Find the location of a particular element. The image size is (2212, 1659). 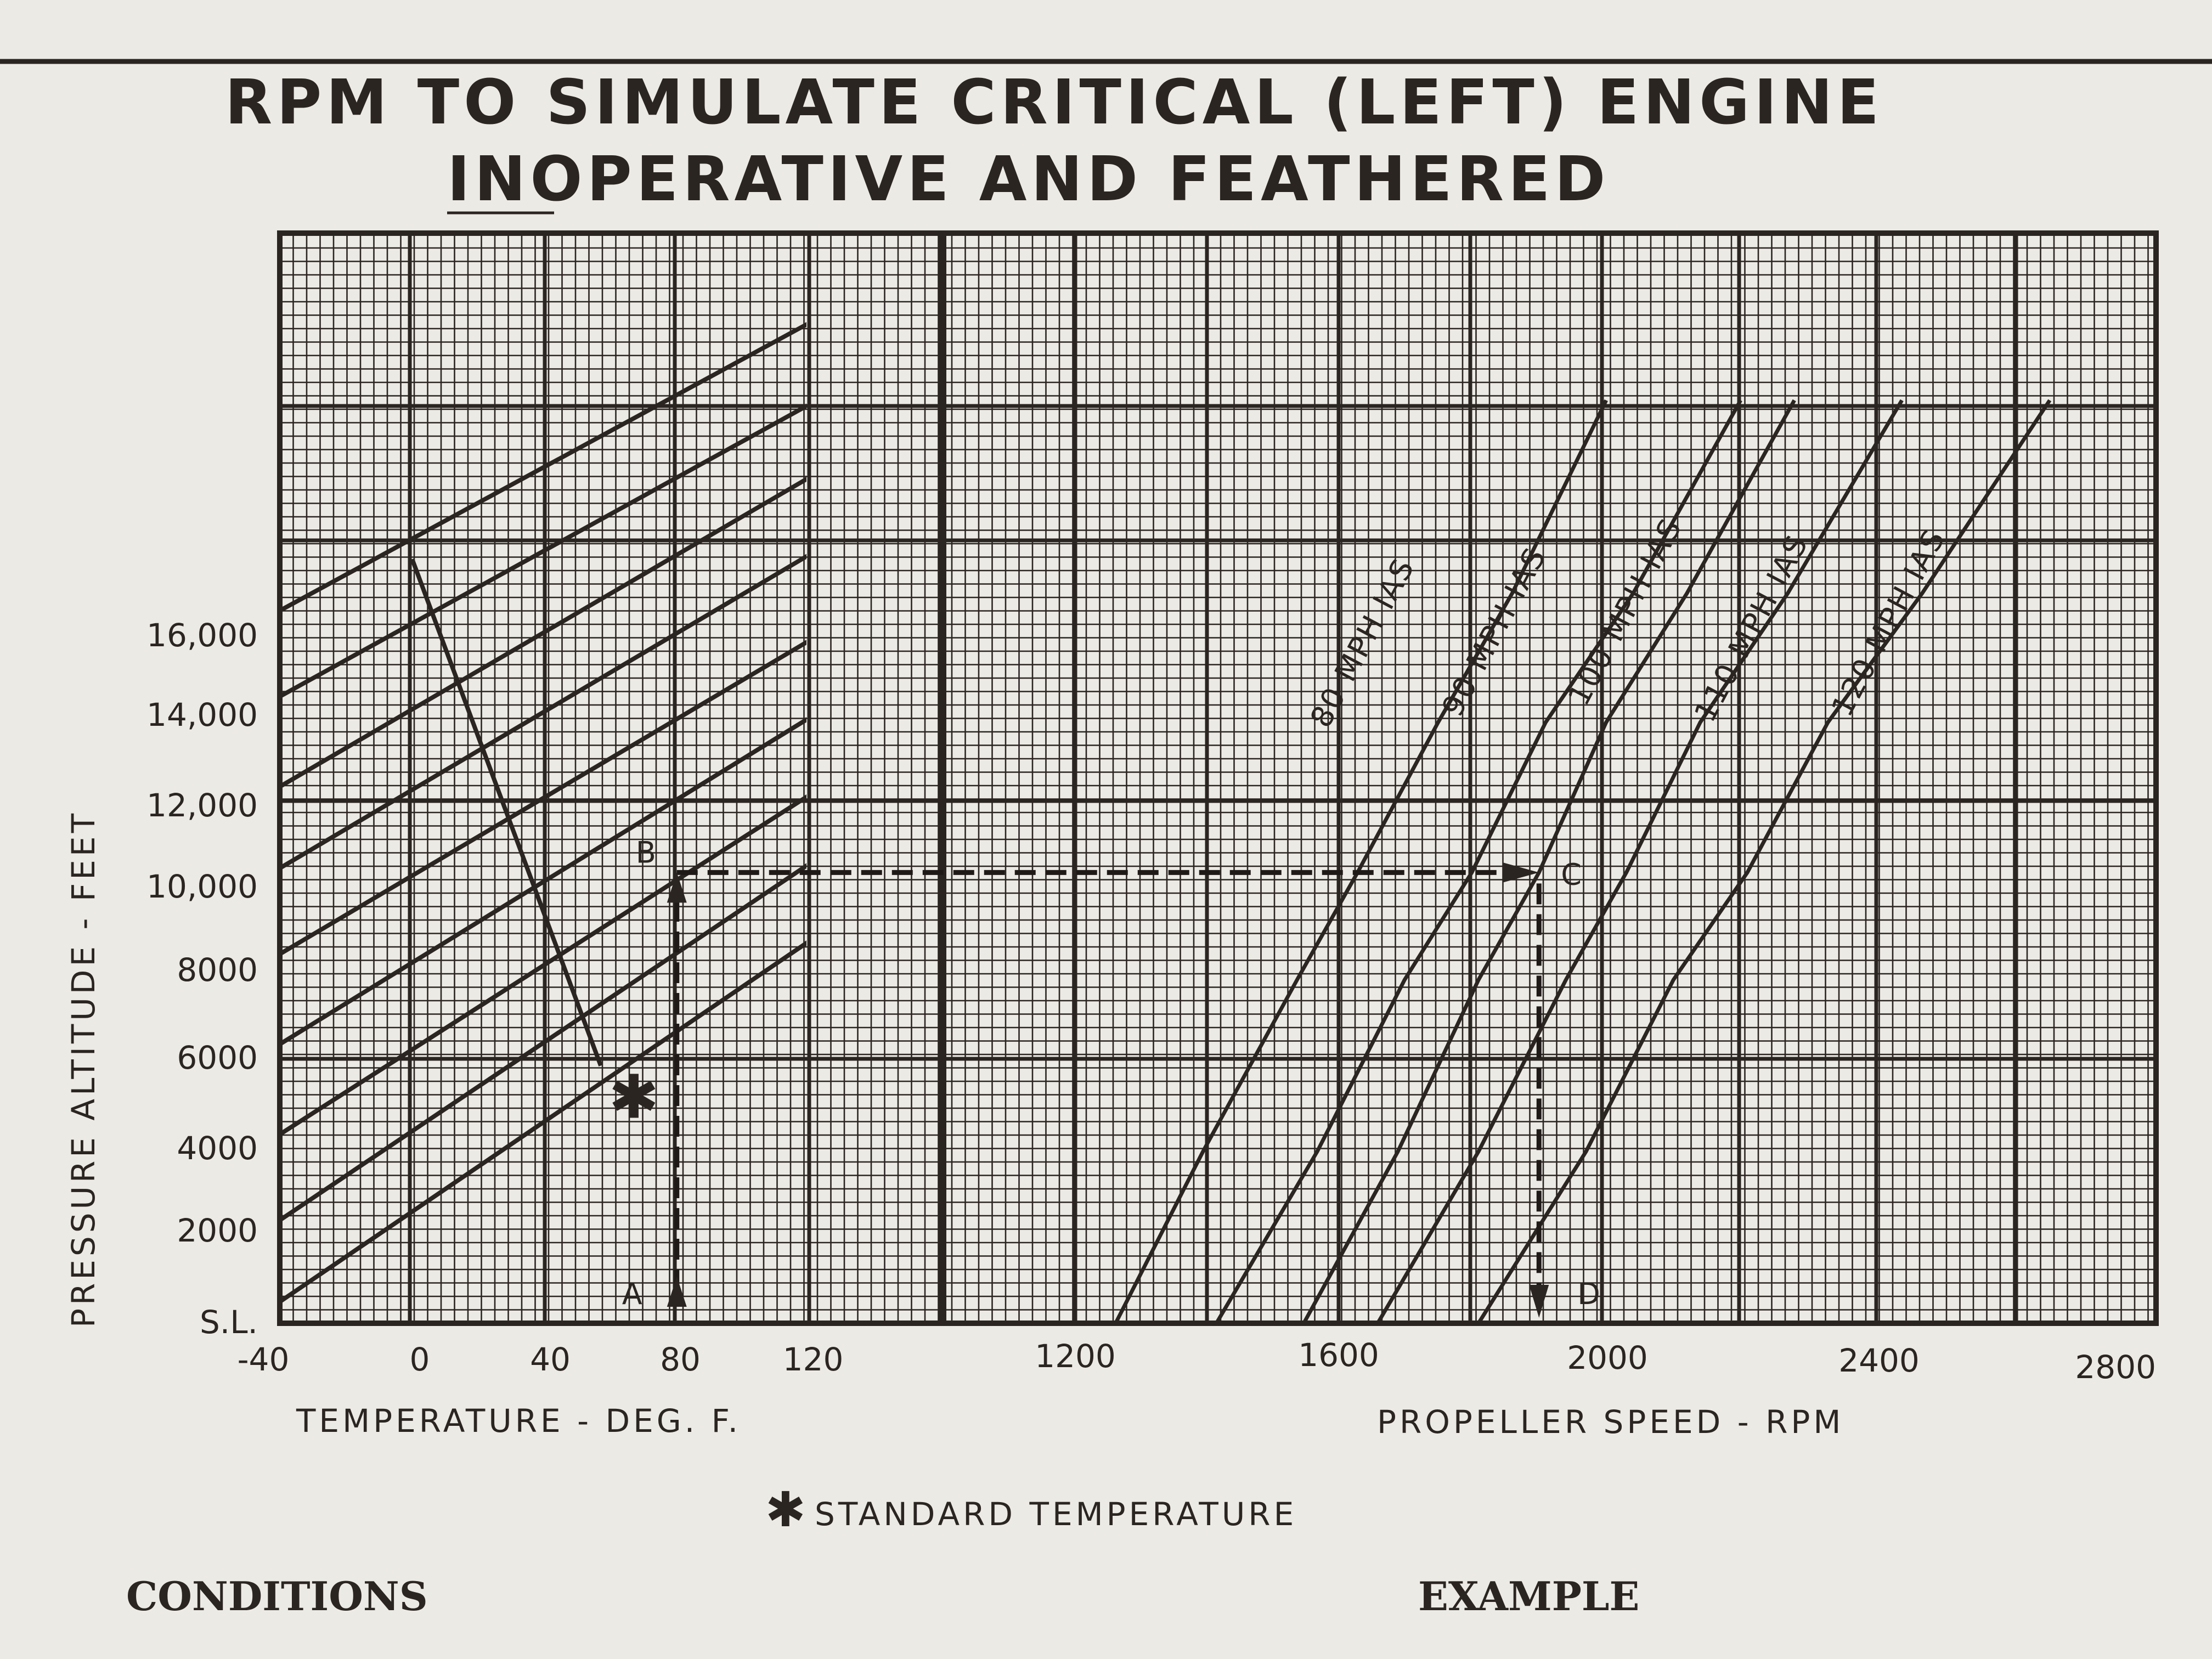

y-tick-label: 8000 is located at coordinates (217, 970).